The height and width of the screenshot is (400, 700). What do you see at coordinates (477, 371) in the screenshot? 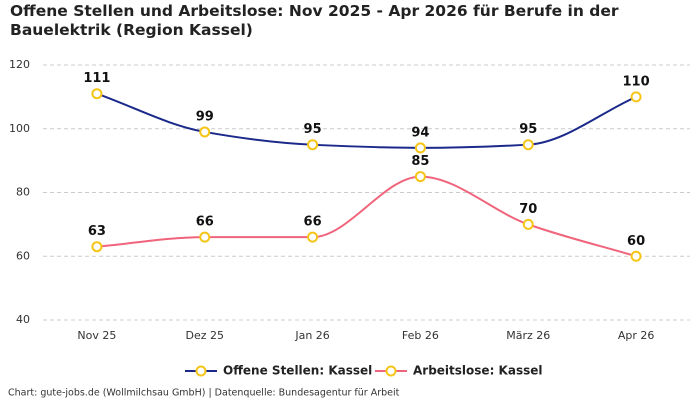
I see `legend-label: Arbeitslose: Kassel` at bounding box center [477, 371].